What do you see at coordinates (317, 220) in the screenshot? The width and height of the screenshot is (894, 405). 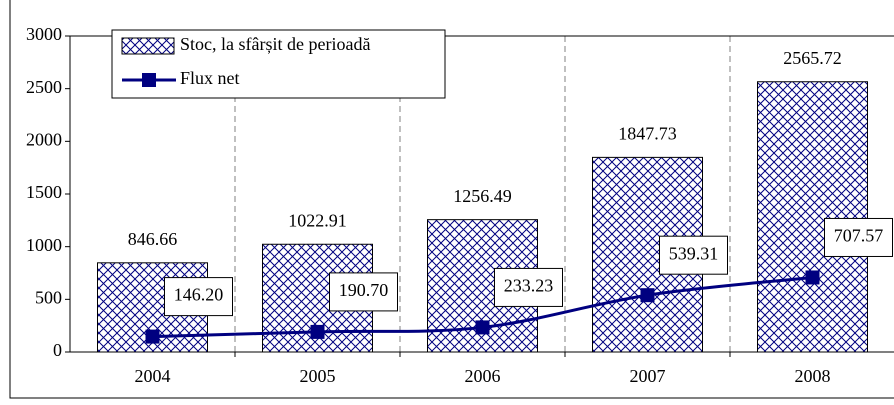 I see `bar-value-label: 1022.91` at bounding box center [317, 220].